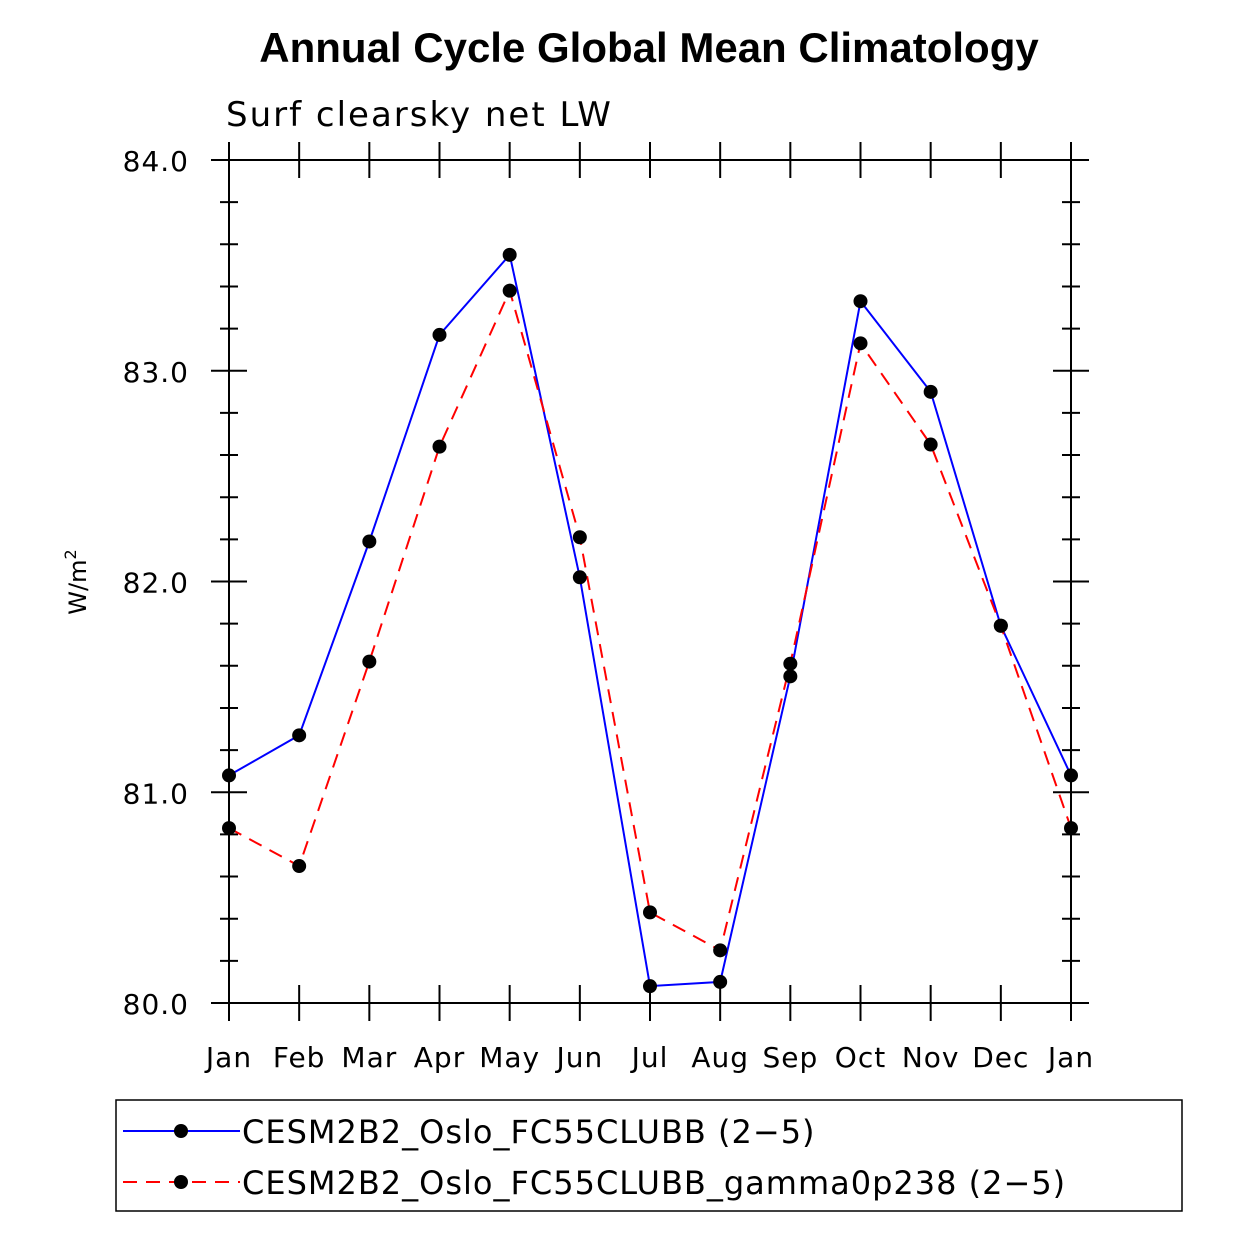 The width and height of the screenshot is (1242, 1242). What do you see at coordinates (70, 554) in the screenshot?
I see `y-axis-label-superscript: 2` at bounding box center [70, 554].